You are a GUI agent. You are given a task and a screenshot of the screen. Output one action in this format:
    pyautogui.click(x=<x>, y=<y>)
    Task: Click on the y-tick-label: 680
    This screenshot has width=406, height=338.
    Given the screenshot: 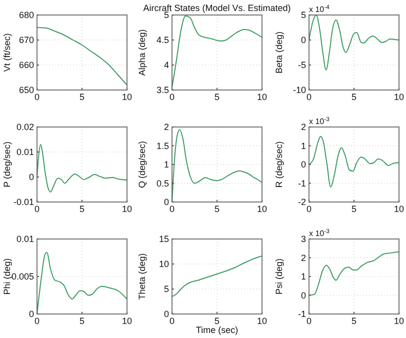 What is the action you would take?
    pyautogui.click(x=26, y=15)
    